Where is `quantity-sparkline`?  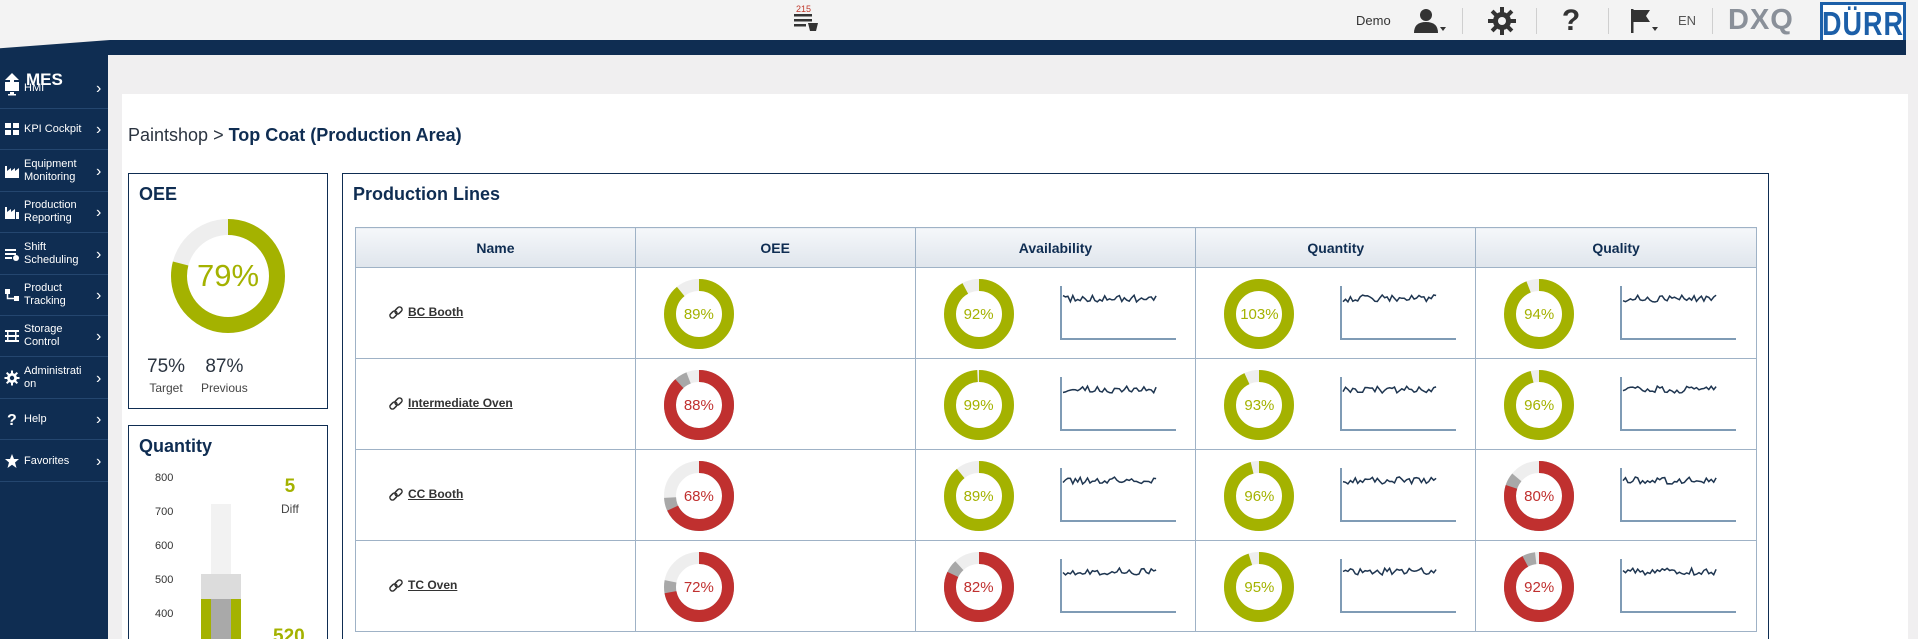
quantity-sparkline is located at coordinates (1398, 313).